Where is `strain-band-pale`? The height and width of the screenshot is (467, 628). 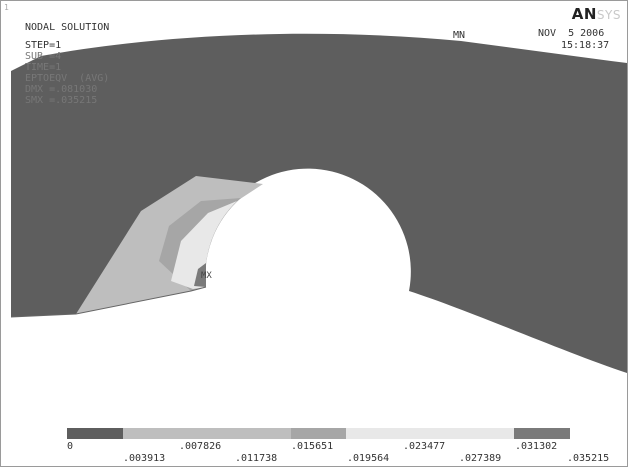
strain-band-pale is located at coordinates (204, 245).